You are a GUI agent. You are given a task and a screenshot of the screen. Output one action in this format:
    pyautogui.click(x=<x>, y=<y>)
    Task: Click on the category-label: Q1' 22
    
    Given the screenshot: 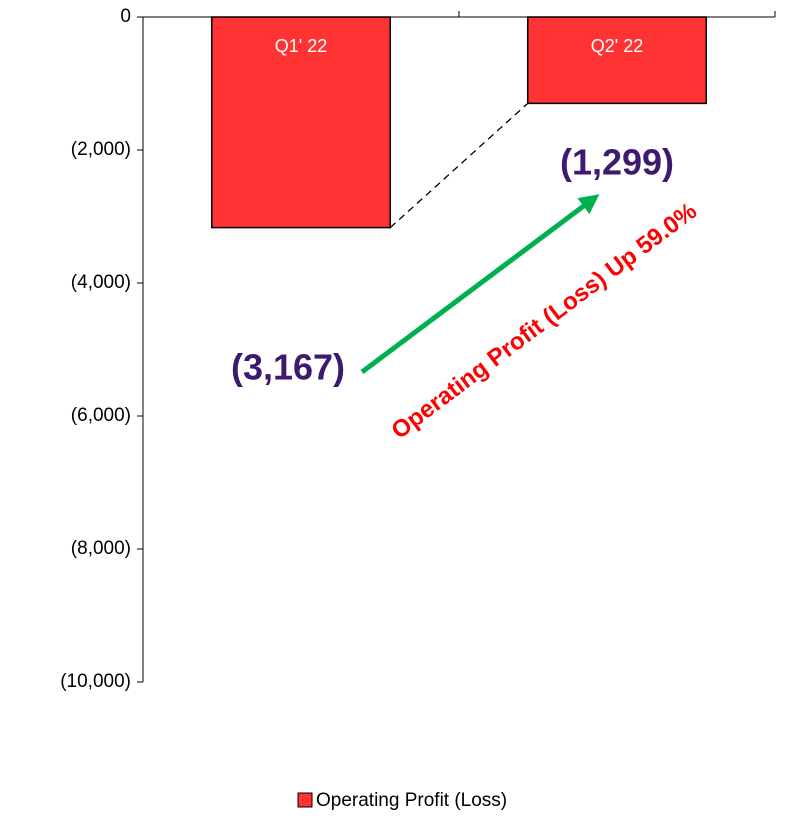 What is the action you would take?
    pyautogui.click(x=301, y=46)
    